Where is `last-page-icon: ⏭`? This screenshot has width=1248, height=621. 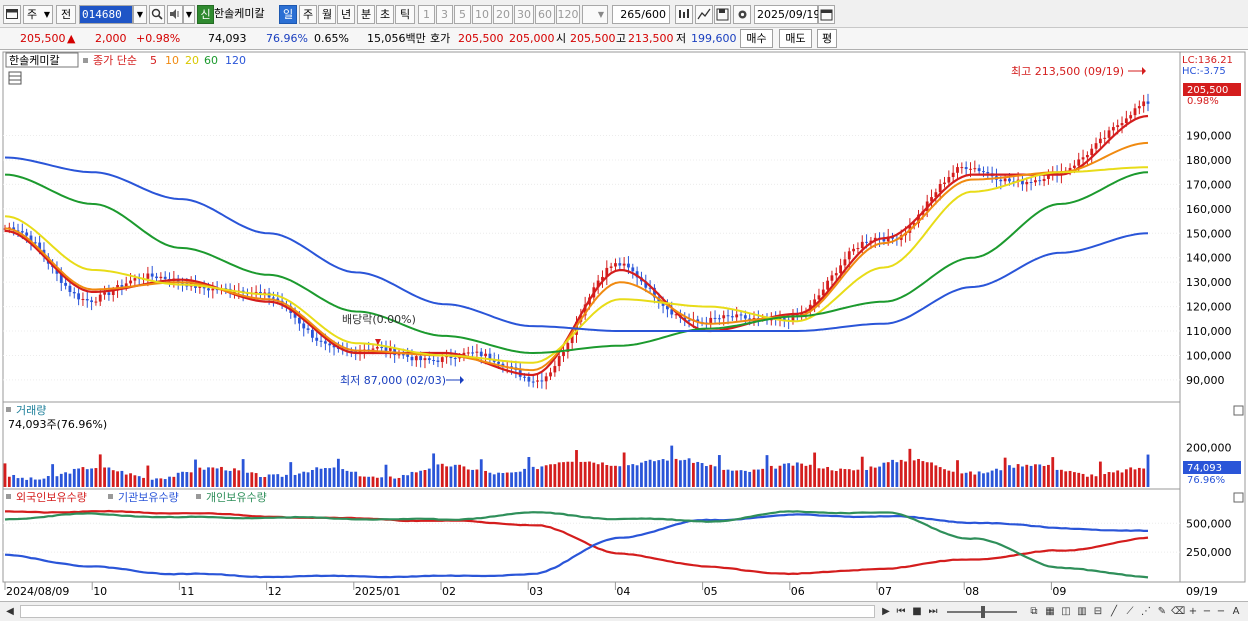
last-page-icon: ⏭ is located at coordinates (933, 611).